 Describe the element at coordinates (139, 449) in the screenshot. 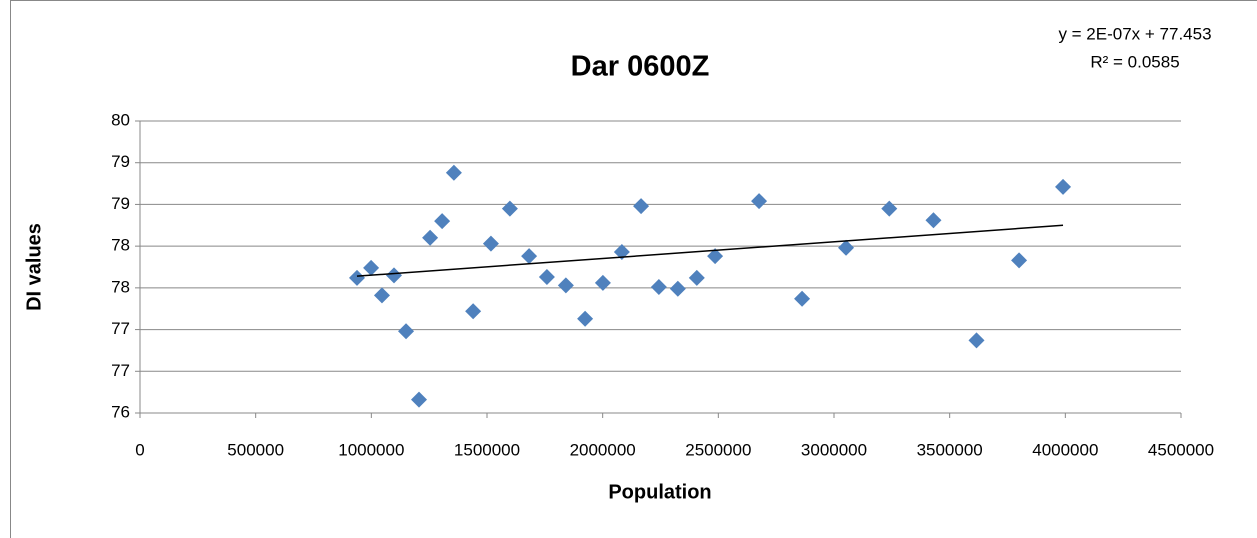

I see `x-tick-label: 0` at that location.